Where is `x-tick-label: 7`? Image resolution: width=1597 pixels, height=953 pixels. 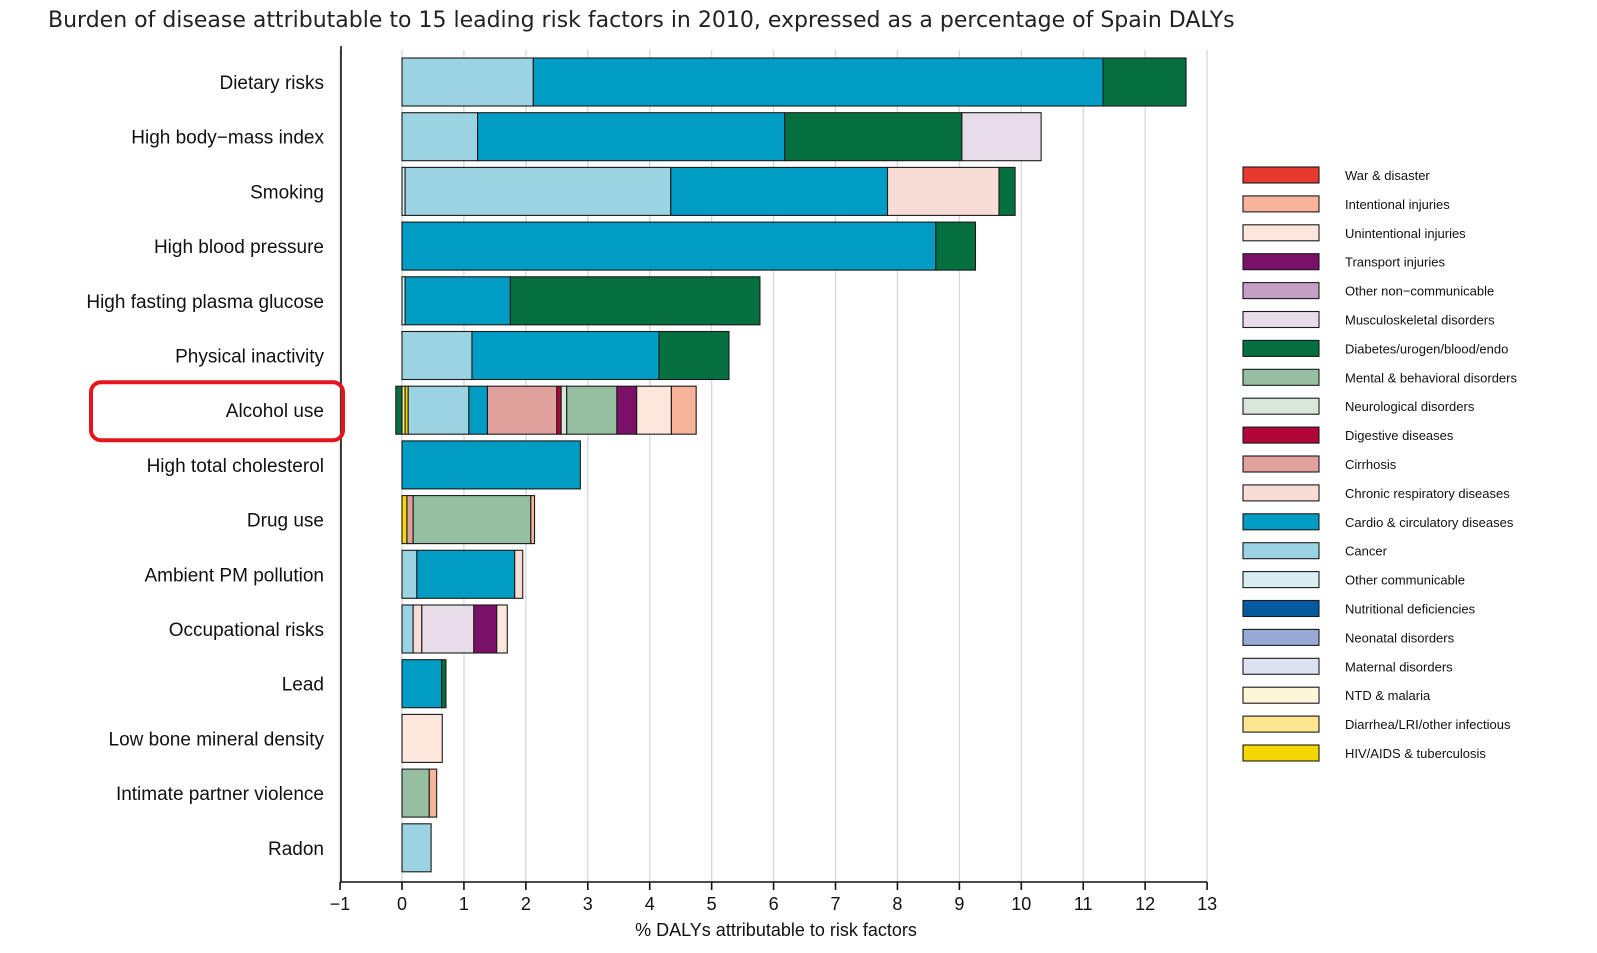
x-tick-label: 7 is located at coordinates (836, 904).